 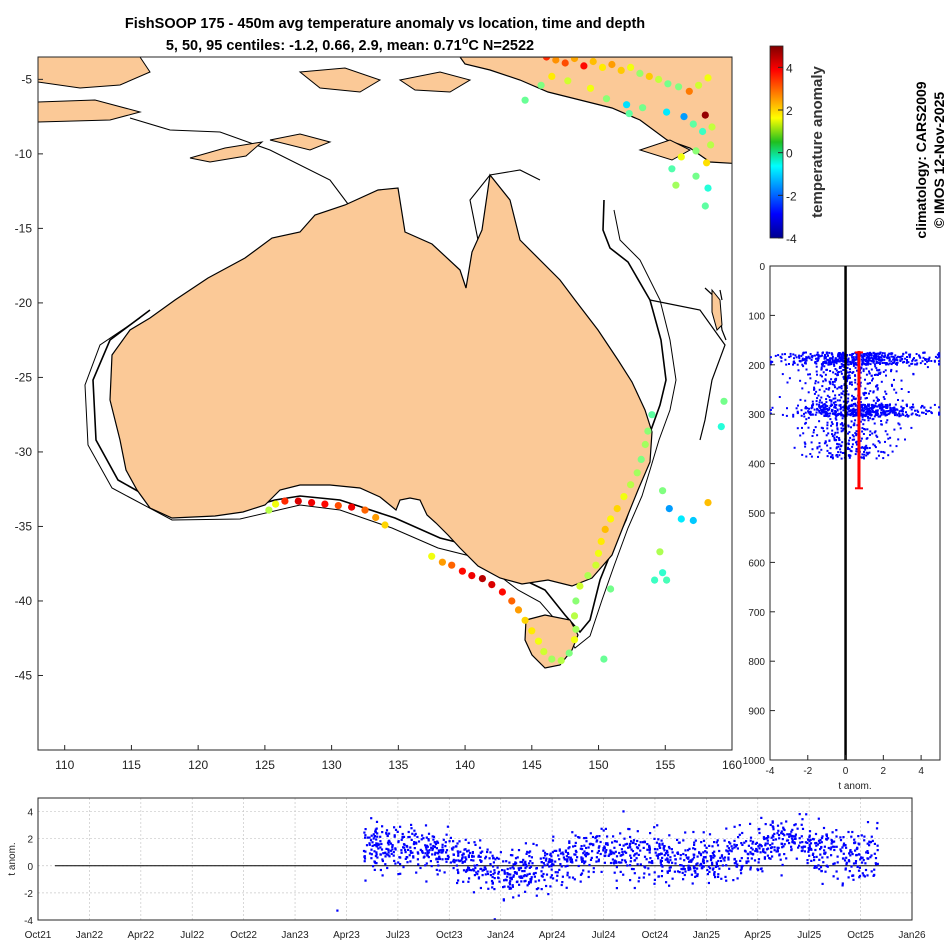 What do you see at coordinates (756, 662) in the screenshot?
I see `depth-ytick-label: 800` at bounding box center [756, 662].